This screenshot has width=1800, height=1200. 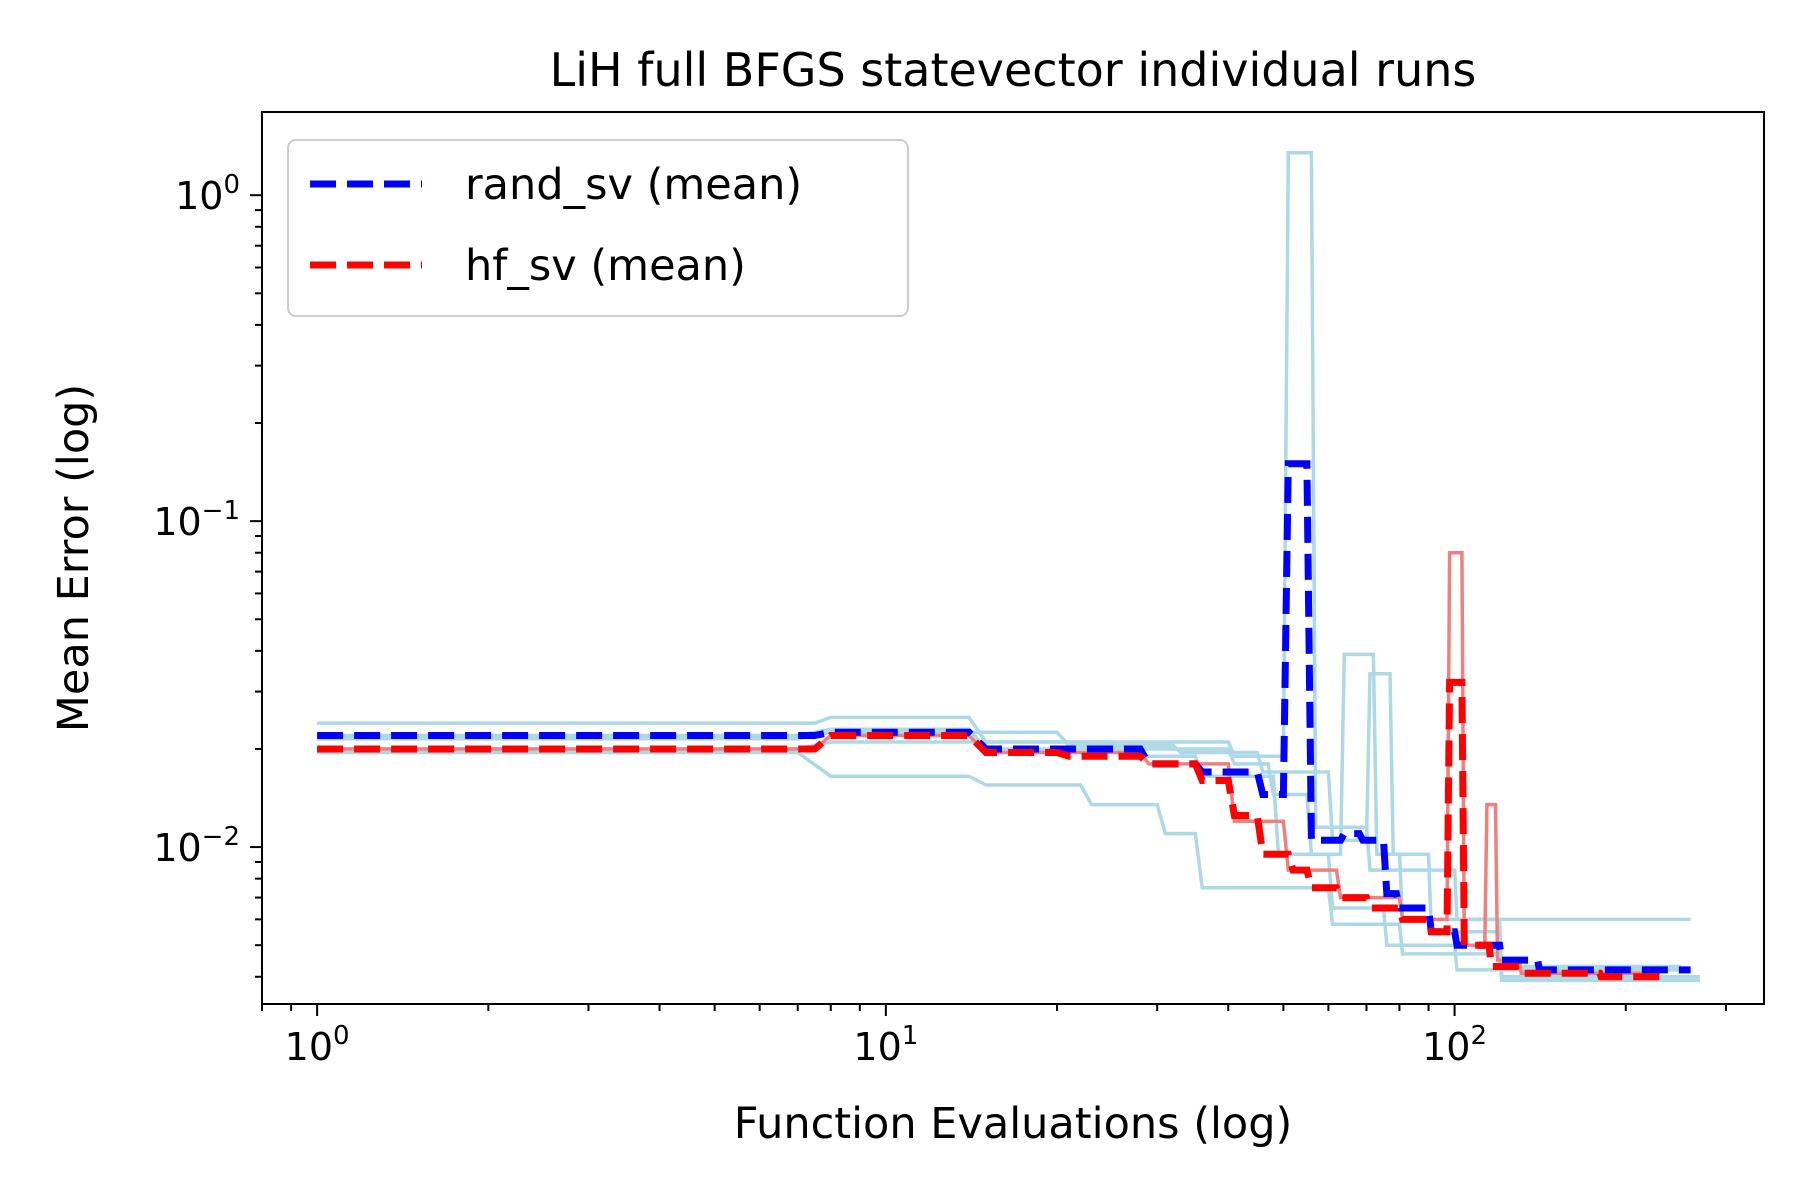 What do you see at coordinates (317, 1045) in the screenshot?
I see `x-tick-label: 100` at bounding box center [317, 1045].